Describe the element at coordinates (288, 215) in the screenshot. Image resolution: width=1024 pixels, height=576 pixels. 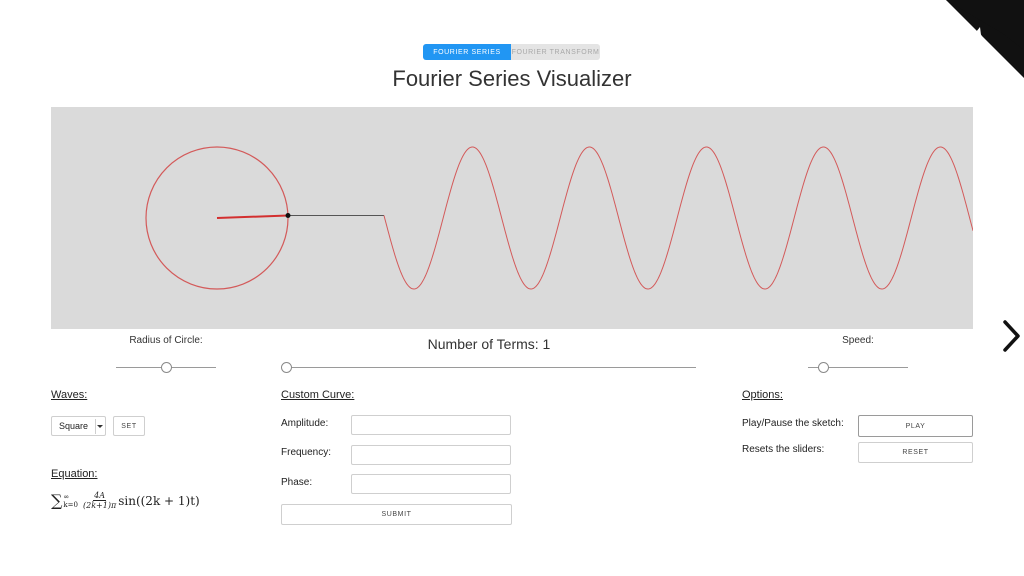
I see `tracing-point` at that location.